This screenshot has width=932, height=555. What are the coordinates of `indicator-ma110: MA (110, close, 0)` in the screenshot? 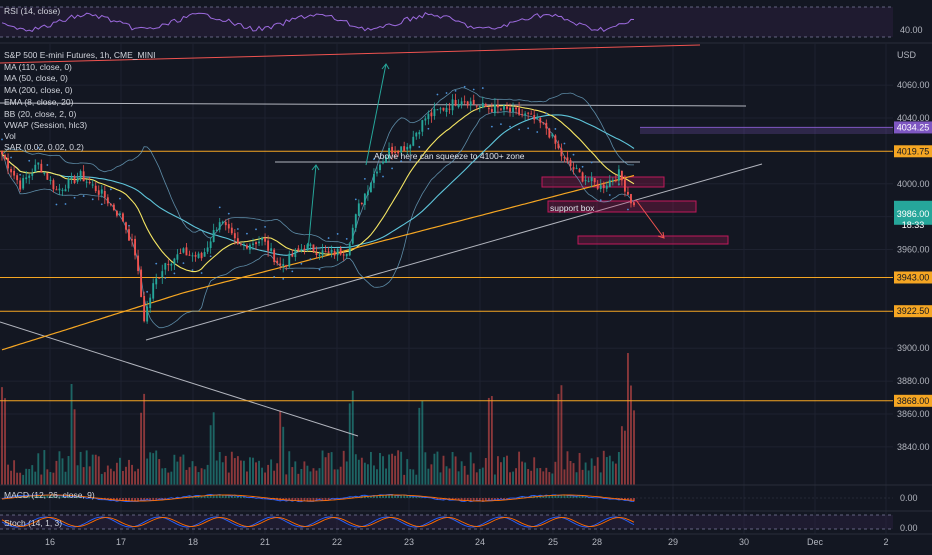 It's located at (38, 67).